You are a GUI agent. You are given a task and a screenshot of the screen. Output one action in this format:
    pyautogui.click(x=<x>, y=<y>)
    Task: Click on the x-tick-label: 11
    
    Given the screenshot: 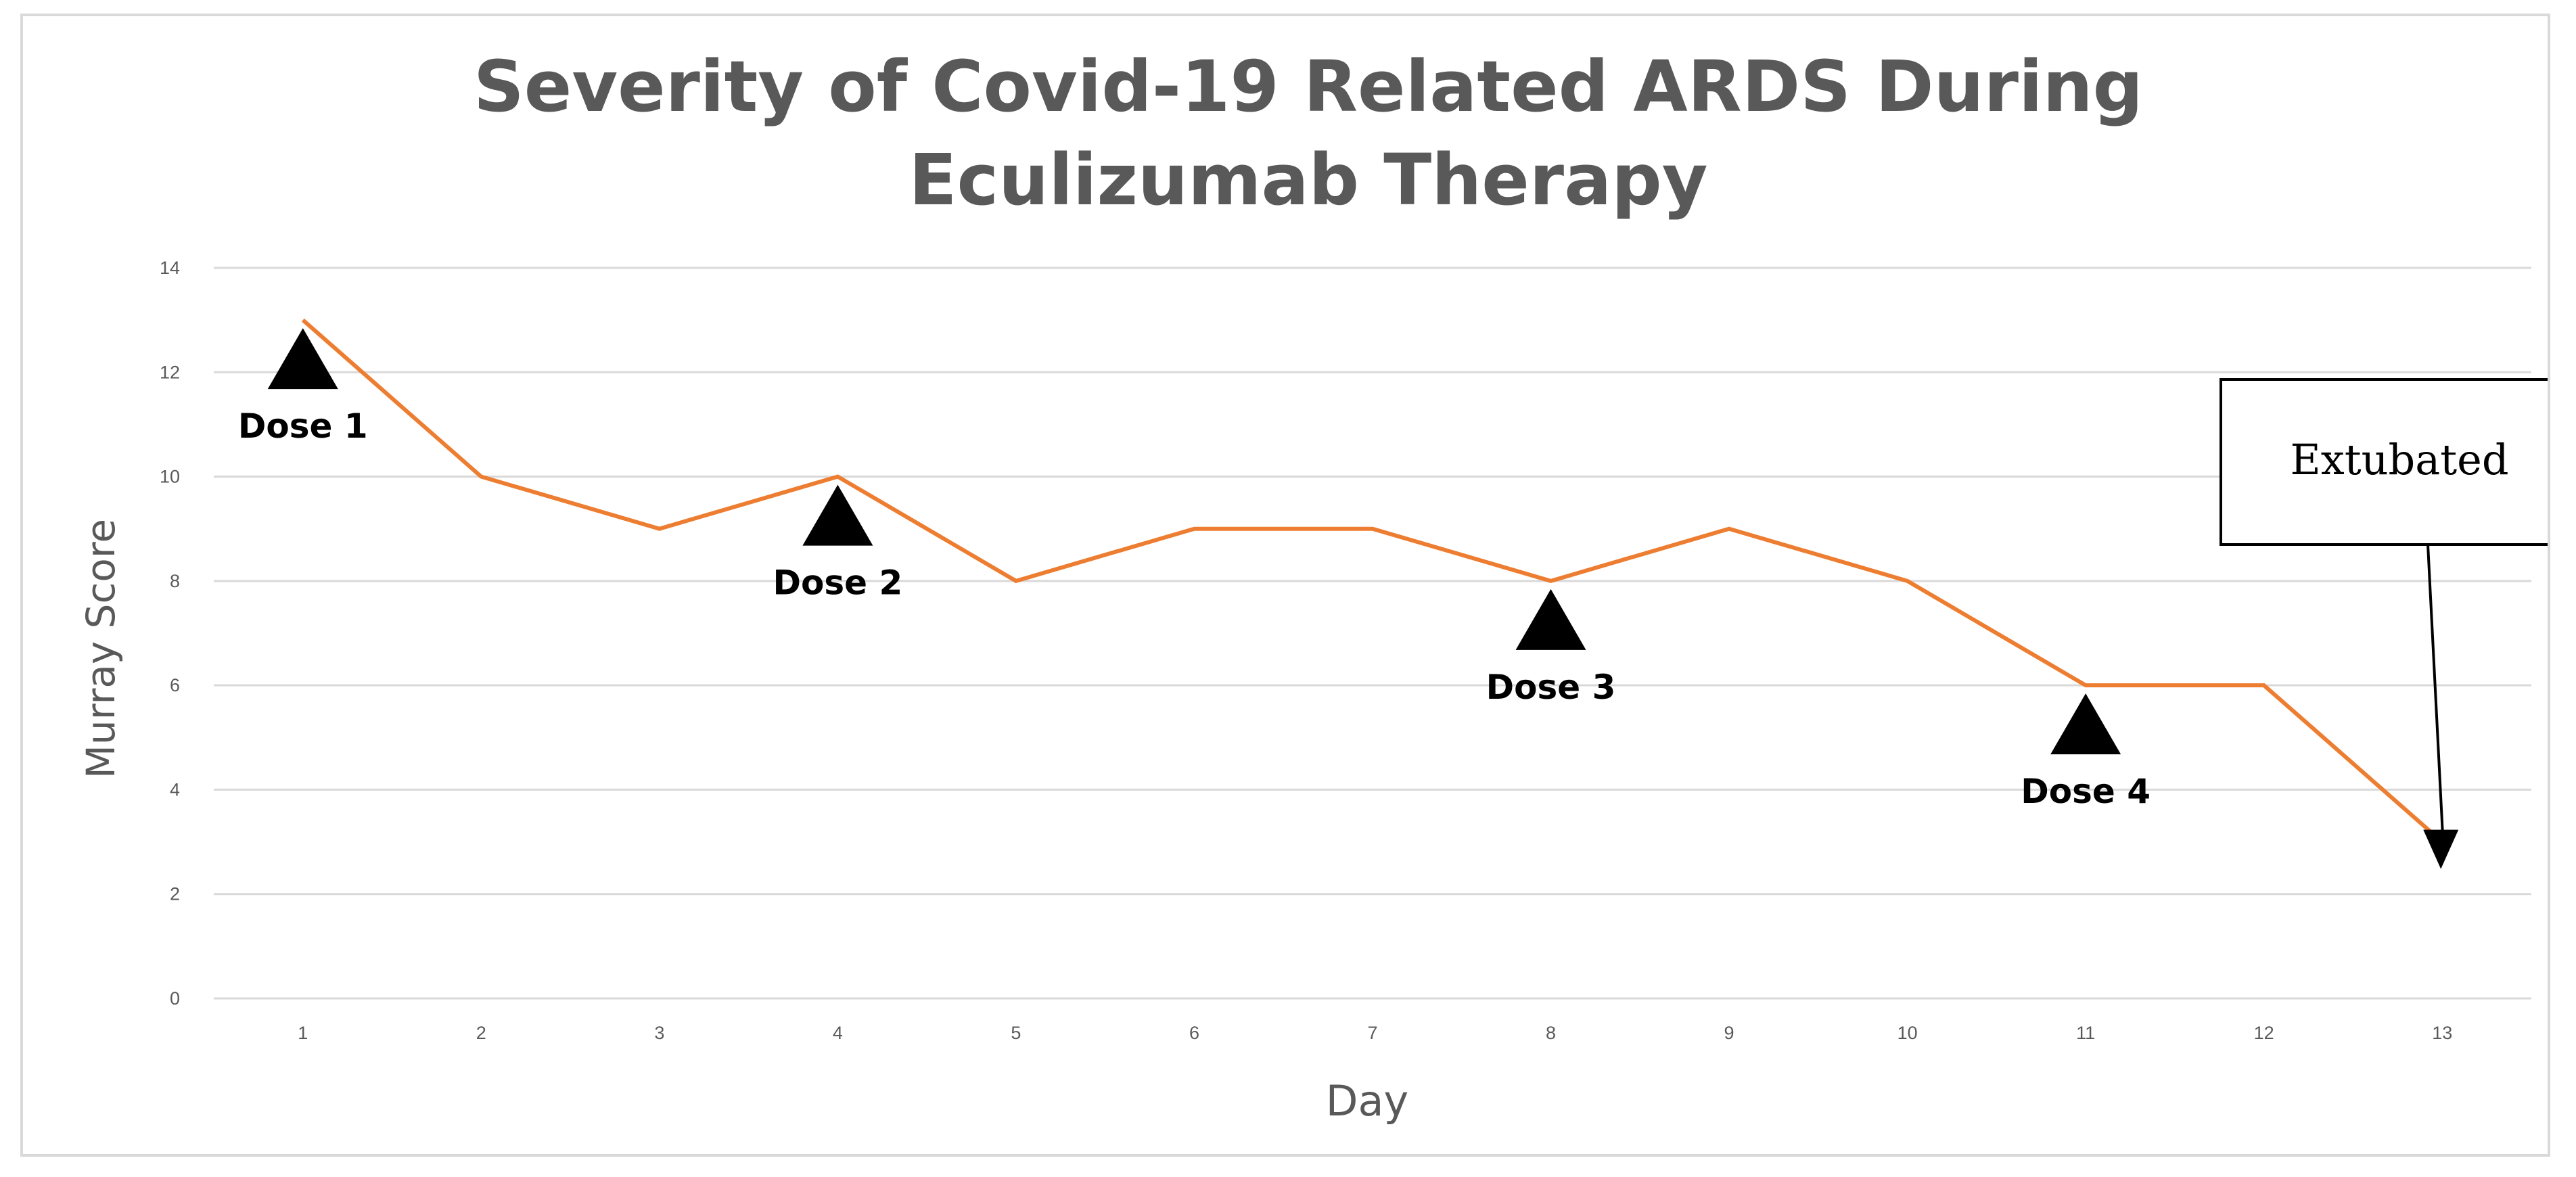 What is the action you would take?
    pyautogui.click(x=2085, y=1033)
    